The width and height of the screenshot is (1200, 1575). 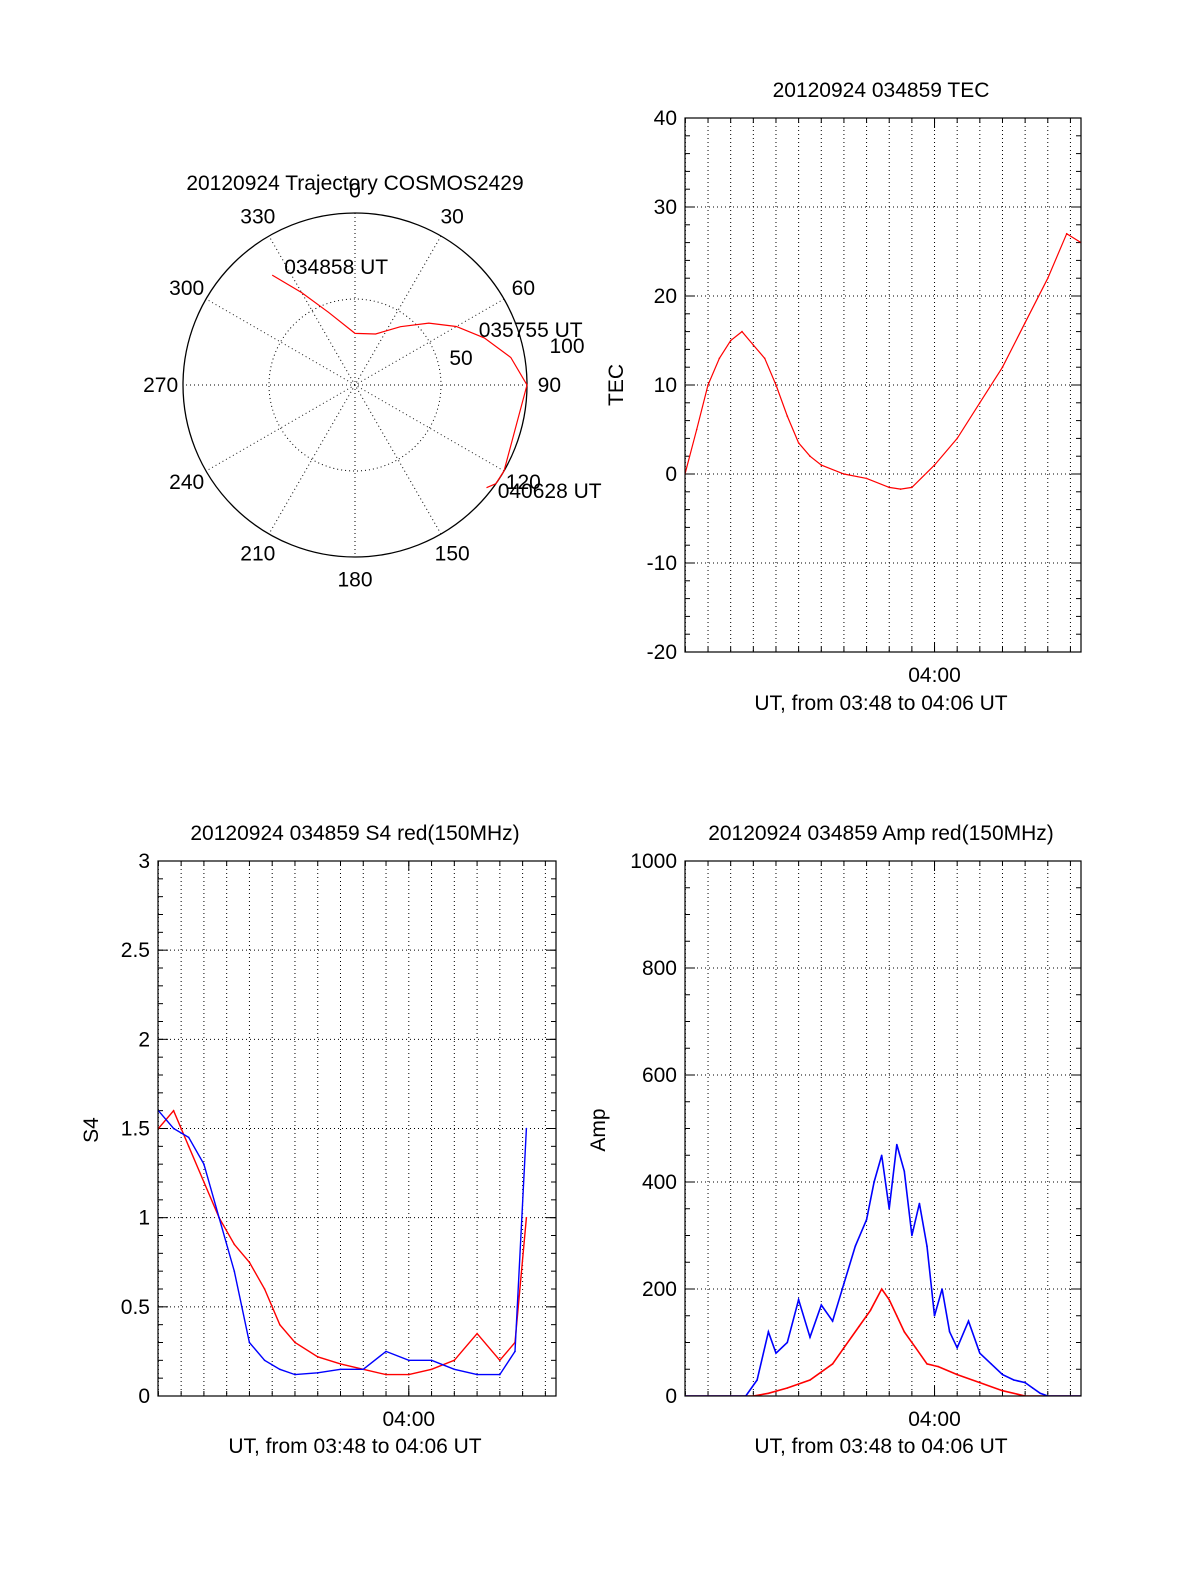 What do you see at coordinates (662, 652) in the screenshot?
I see `y-tick-label: -20` at bounding box center [662, 652].